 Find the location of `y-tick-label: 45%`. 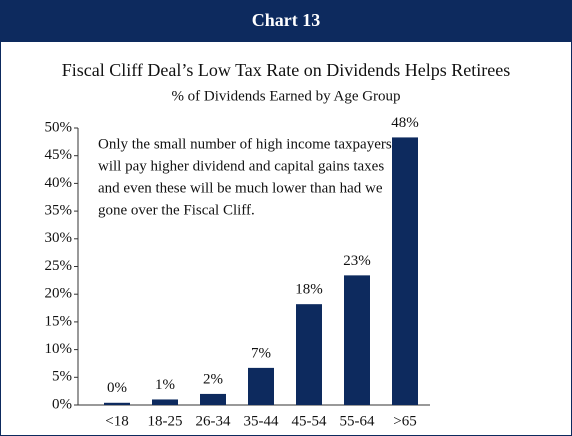

y-tick-label: 45% is located at coordinates (59, 155).